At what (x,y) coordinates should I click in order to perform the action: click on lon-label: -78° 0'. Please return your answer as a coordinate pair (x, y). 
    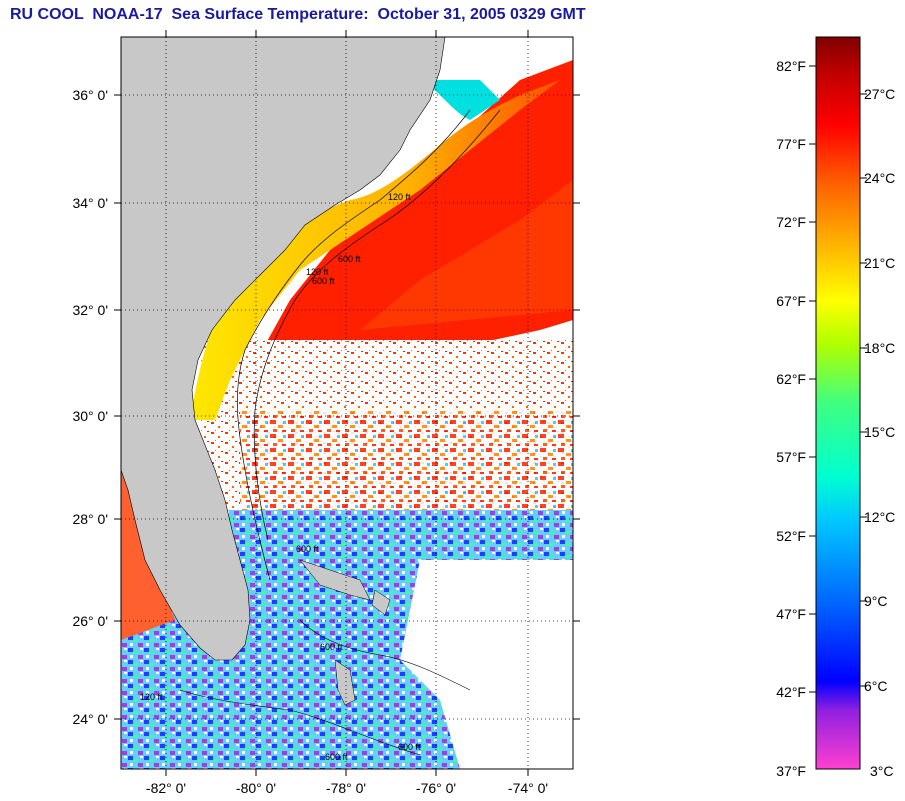
    Looking at the image, I should click on (346, 788).